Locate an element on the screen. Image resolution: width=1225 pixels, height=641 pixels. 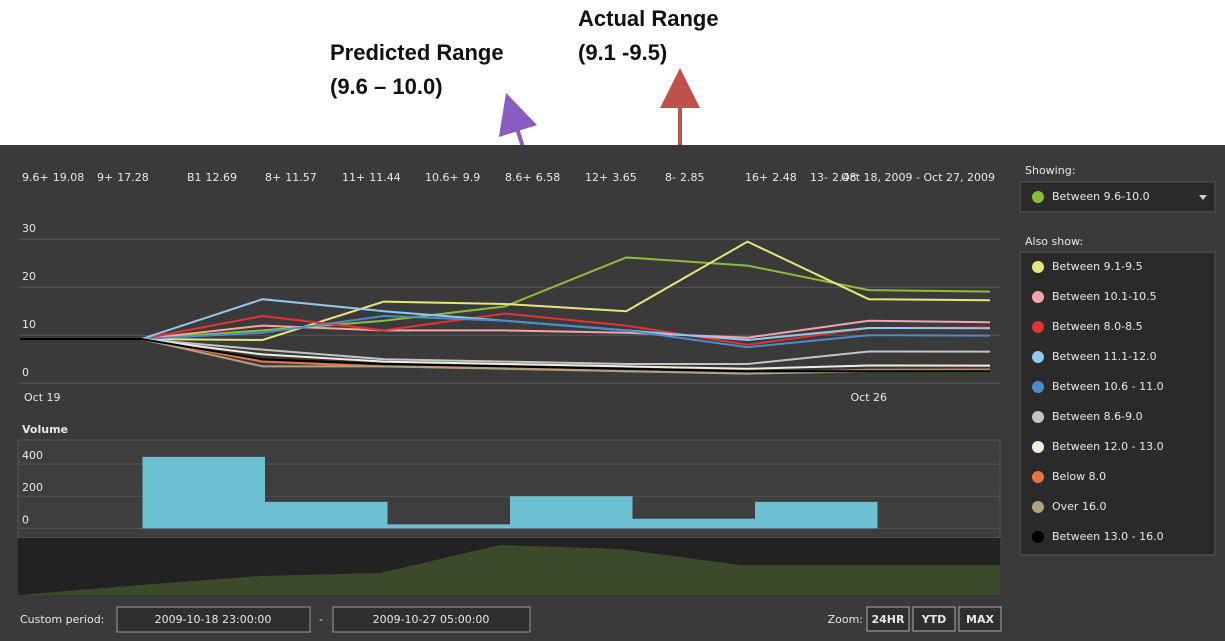
legend-item: Between 8.0-8.5 is located at coordinates (1097, 326).